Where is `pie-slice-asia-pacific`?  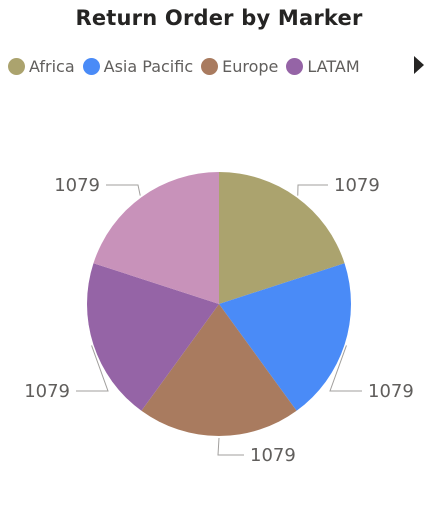
pie-slice-asia-pacific is located at coordinates (285, 337).